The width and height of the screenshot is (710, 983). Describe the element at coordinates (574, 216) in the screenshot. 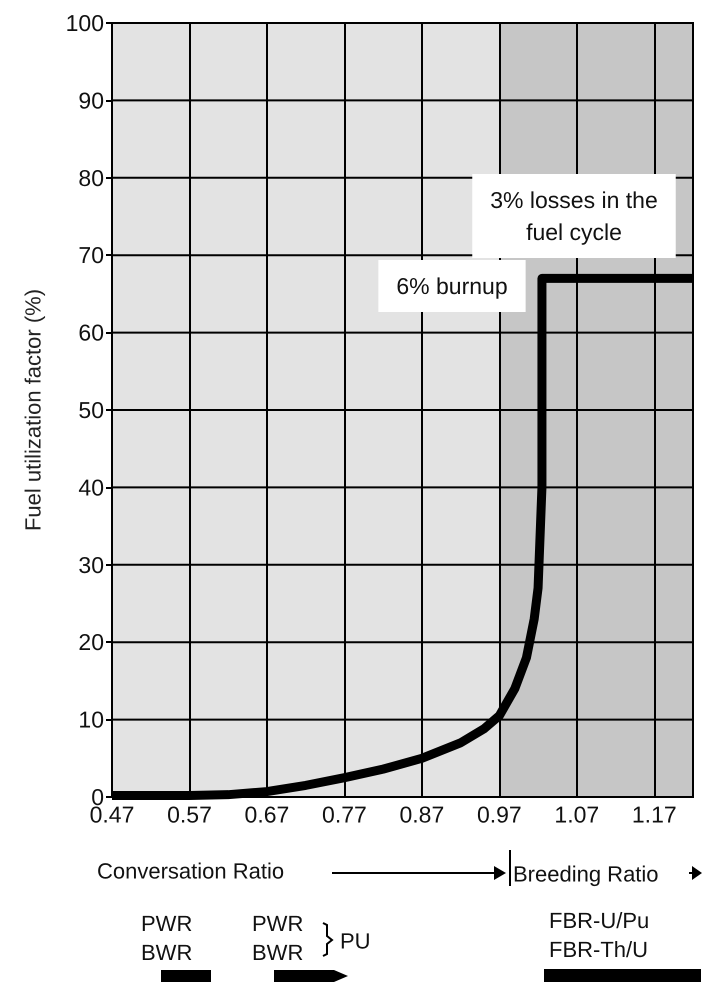

I see `annotation: 3% losses in the fuel cycle` at that location.